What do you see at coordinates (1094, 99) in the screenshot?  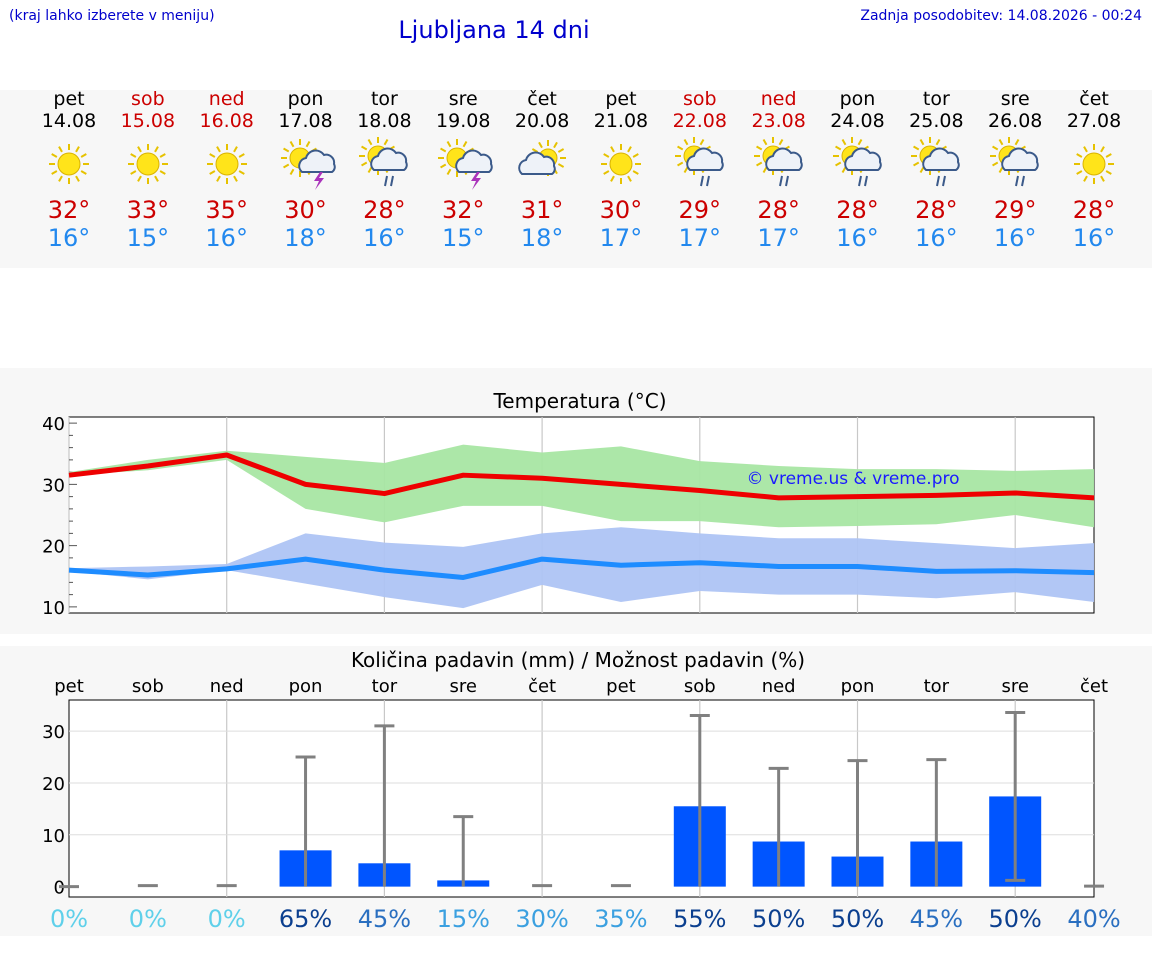 I see `day-name: čet` at bounding box center [1094, 99].